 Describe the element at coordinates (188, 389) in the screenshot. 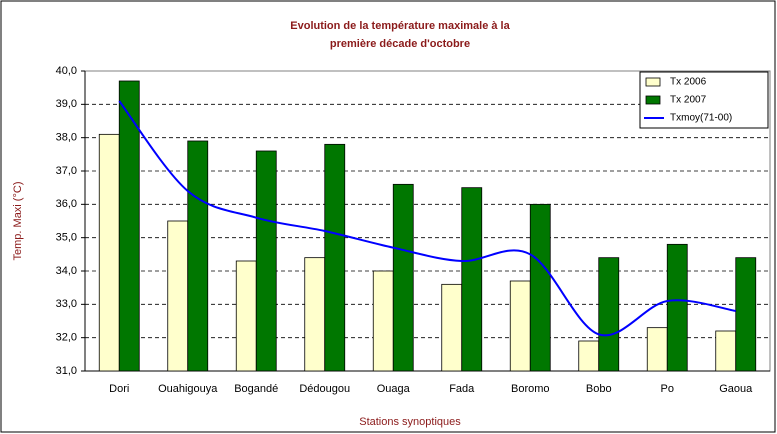

I see `x-tick-label: Ouahigouya` at that location.